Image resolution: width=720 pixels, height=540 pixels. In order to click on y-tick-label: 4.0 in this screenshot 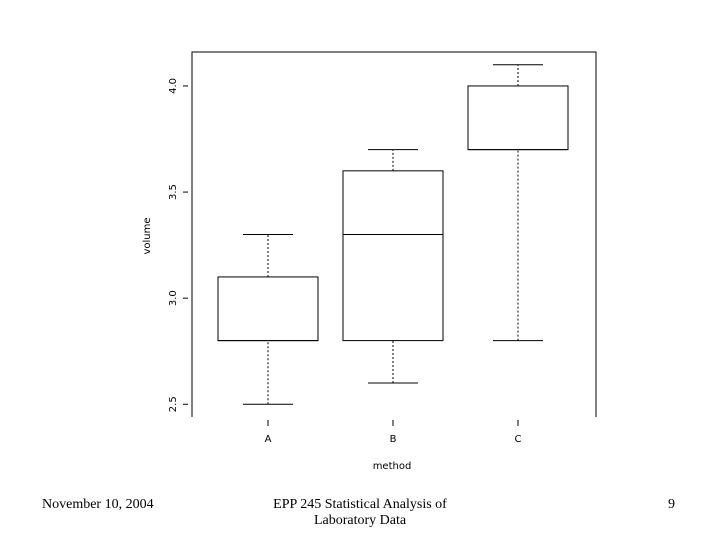, I will do `click(173, 86)`.